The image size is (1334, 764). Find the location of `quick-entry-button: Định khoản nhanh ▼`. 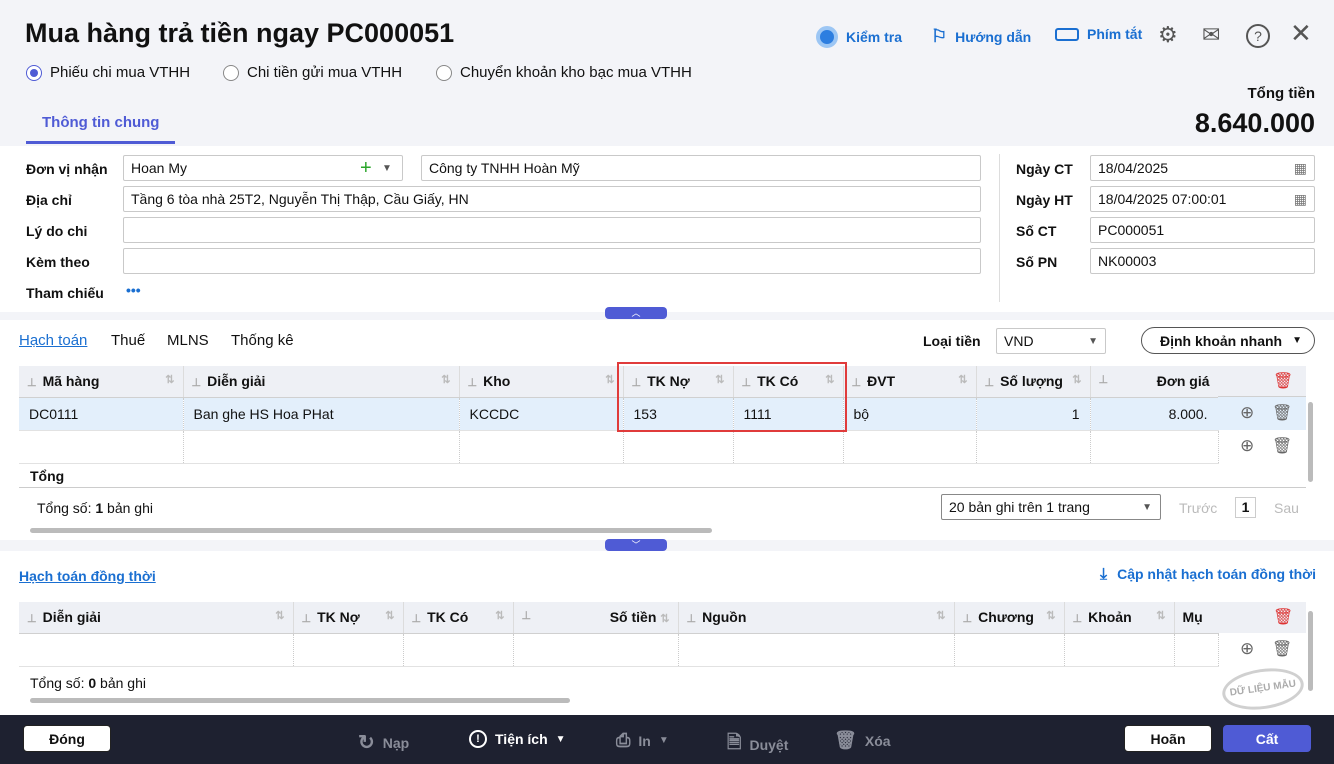

quick-entry-button: Định khoản nhanh ▼ is located at coordinates (1228, 340).